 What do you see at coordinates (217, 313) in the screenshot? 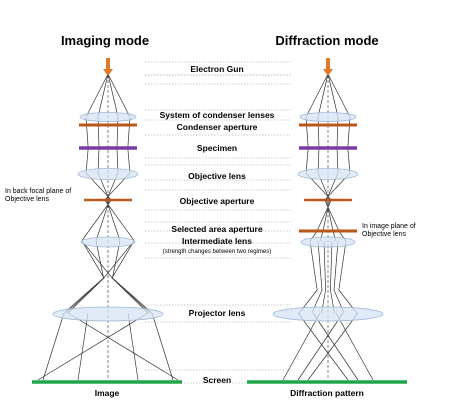
I see `projector-lens-label: Projector lens` at bounding box center [217, 313].